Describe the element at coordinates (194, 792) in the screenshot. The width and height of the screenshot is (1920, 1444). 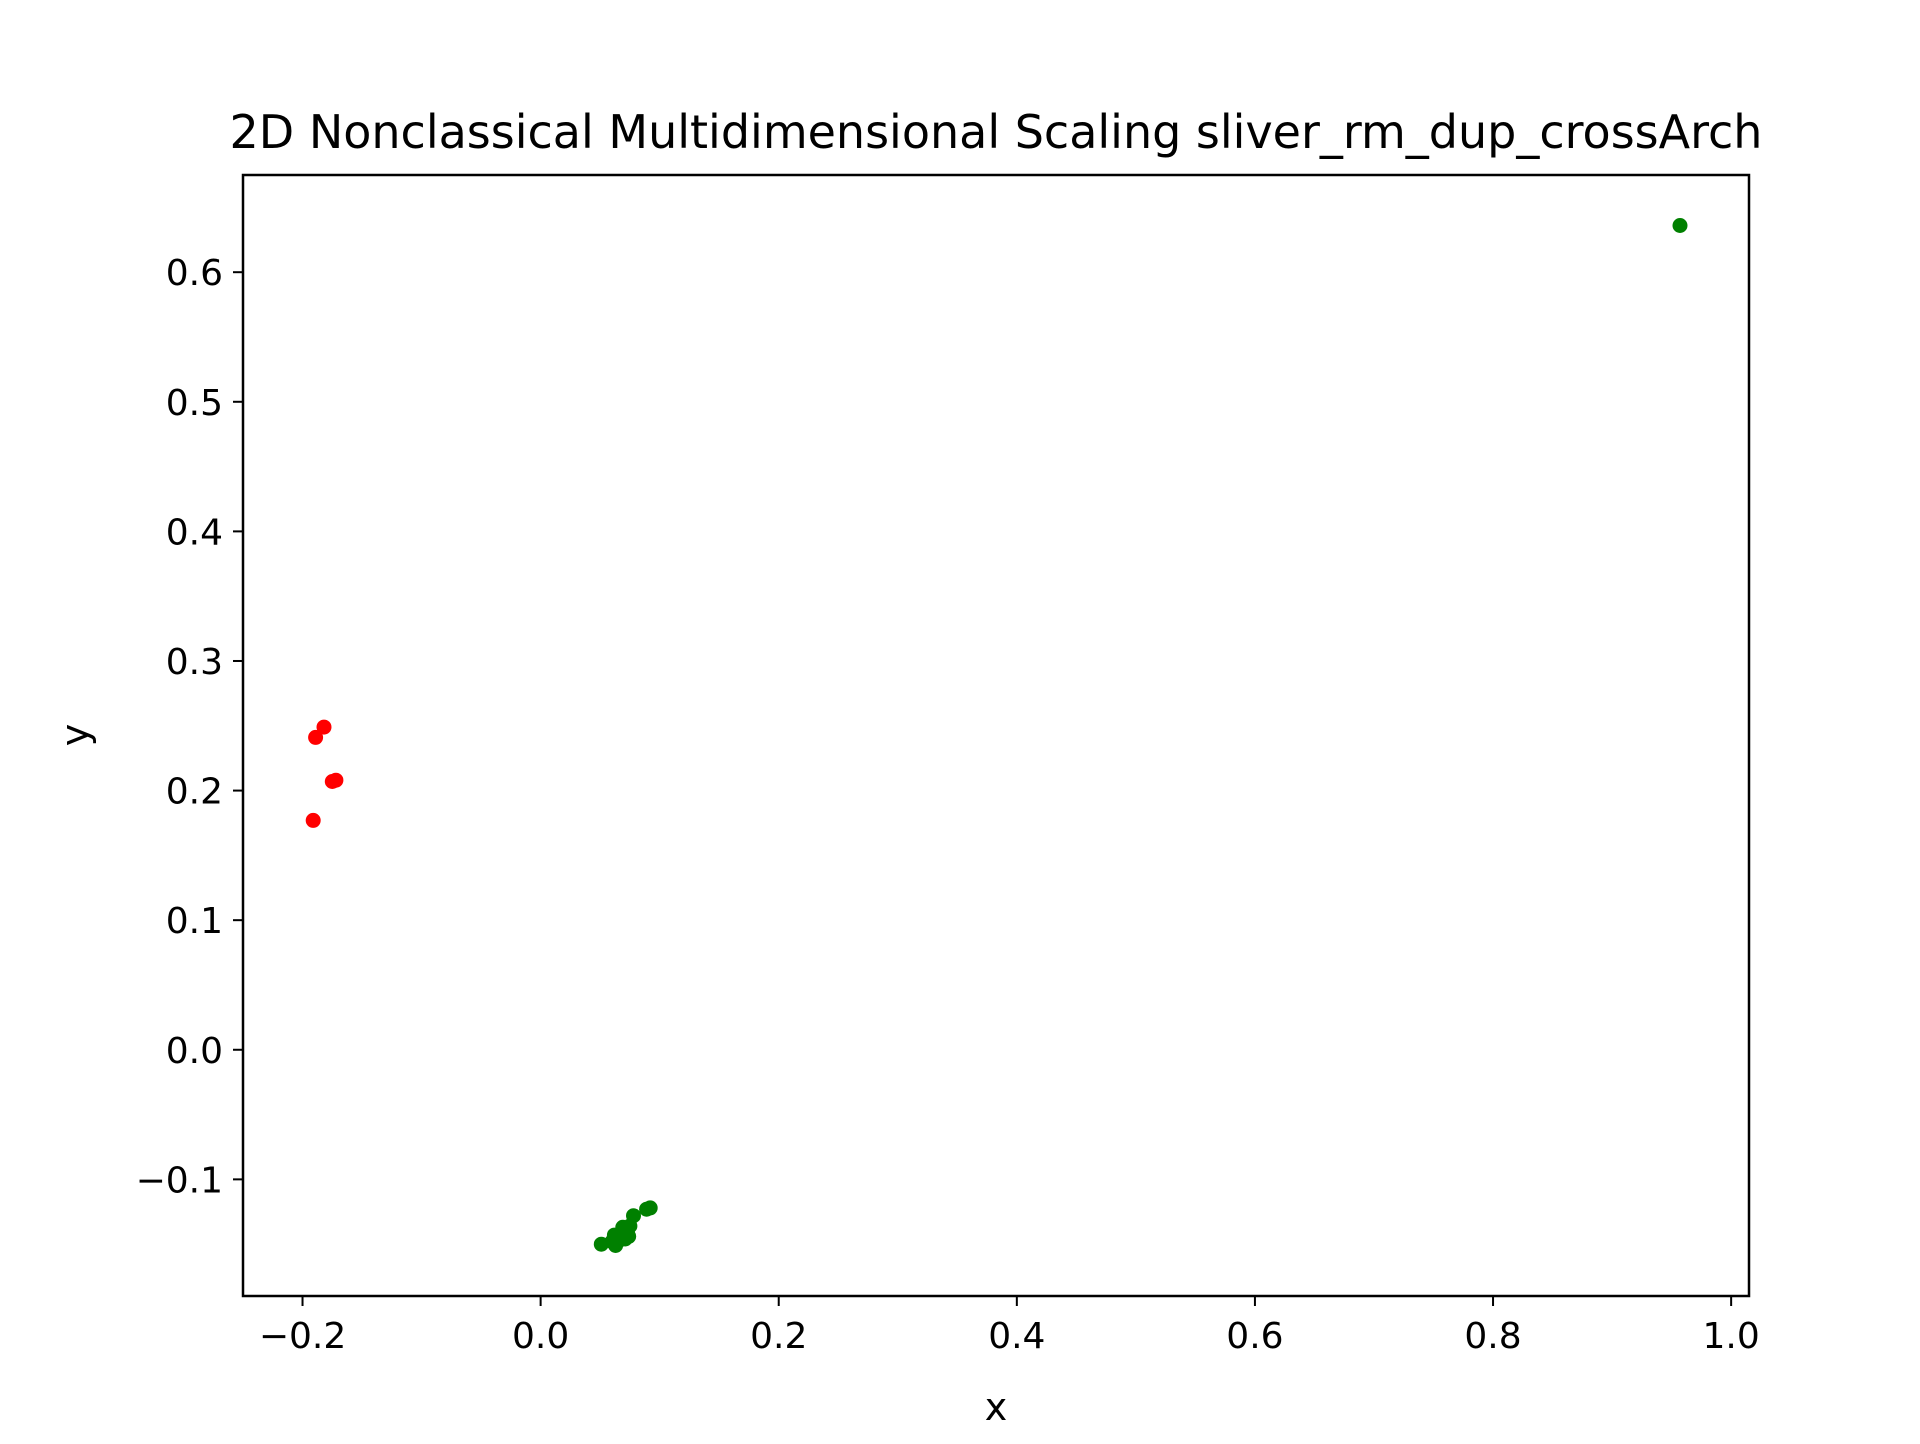
I see `y-tick-label-4: 0.2` at that location.